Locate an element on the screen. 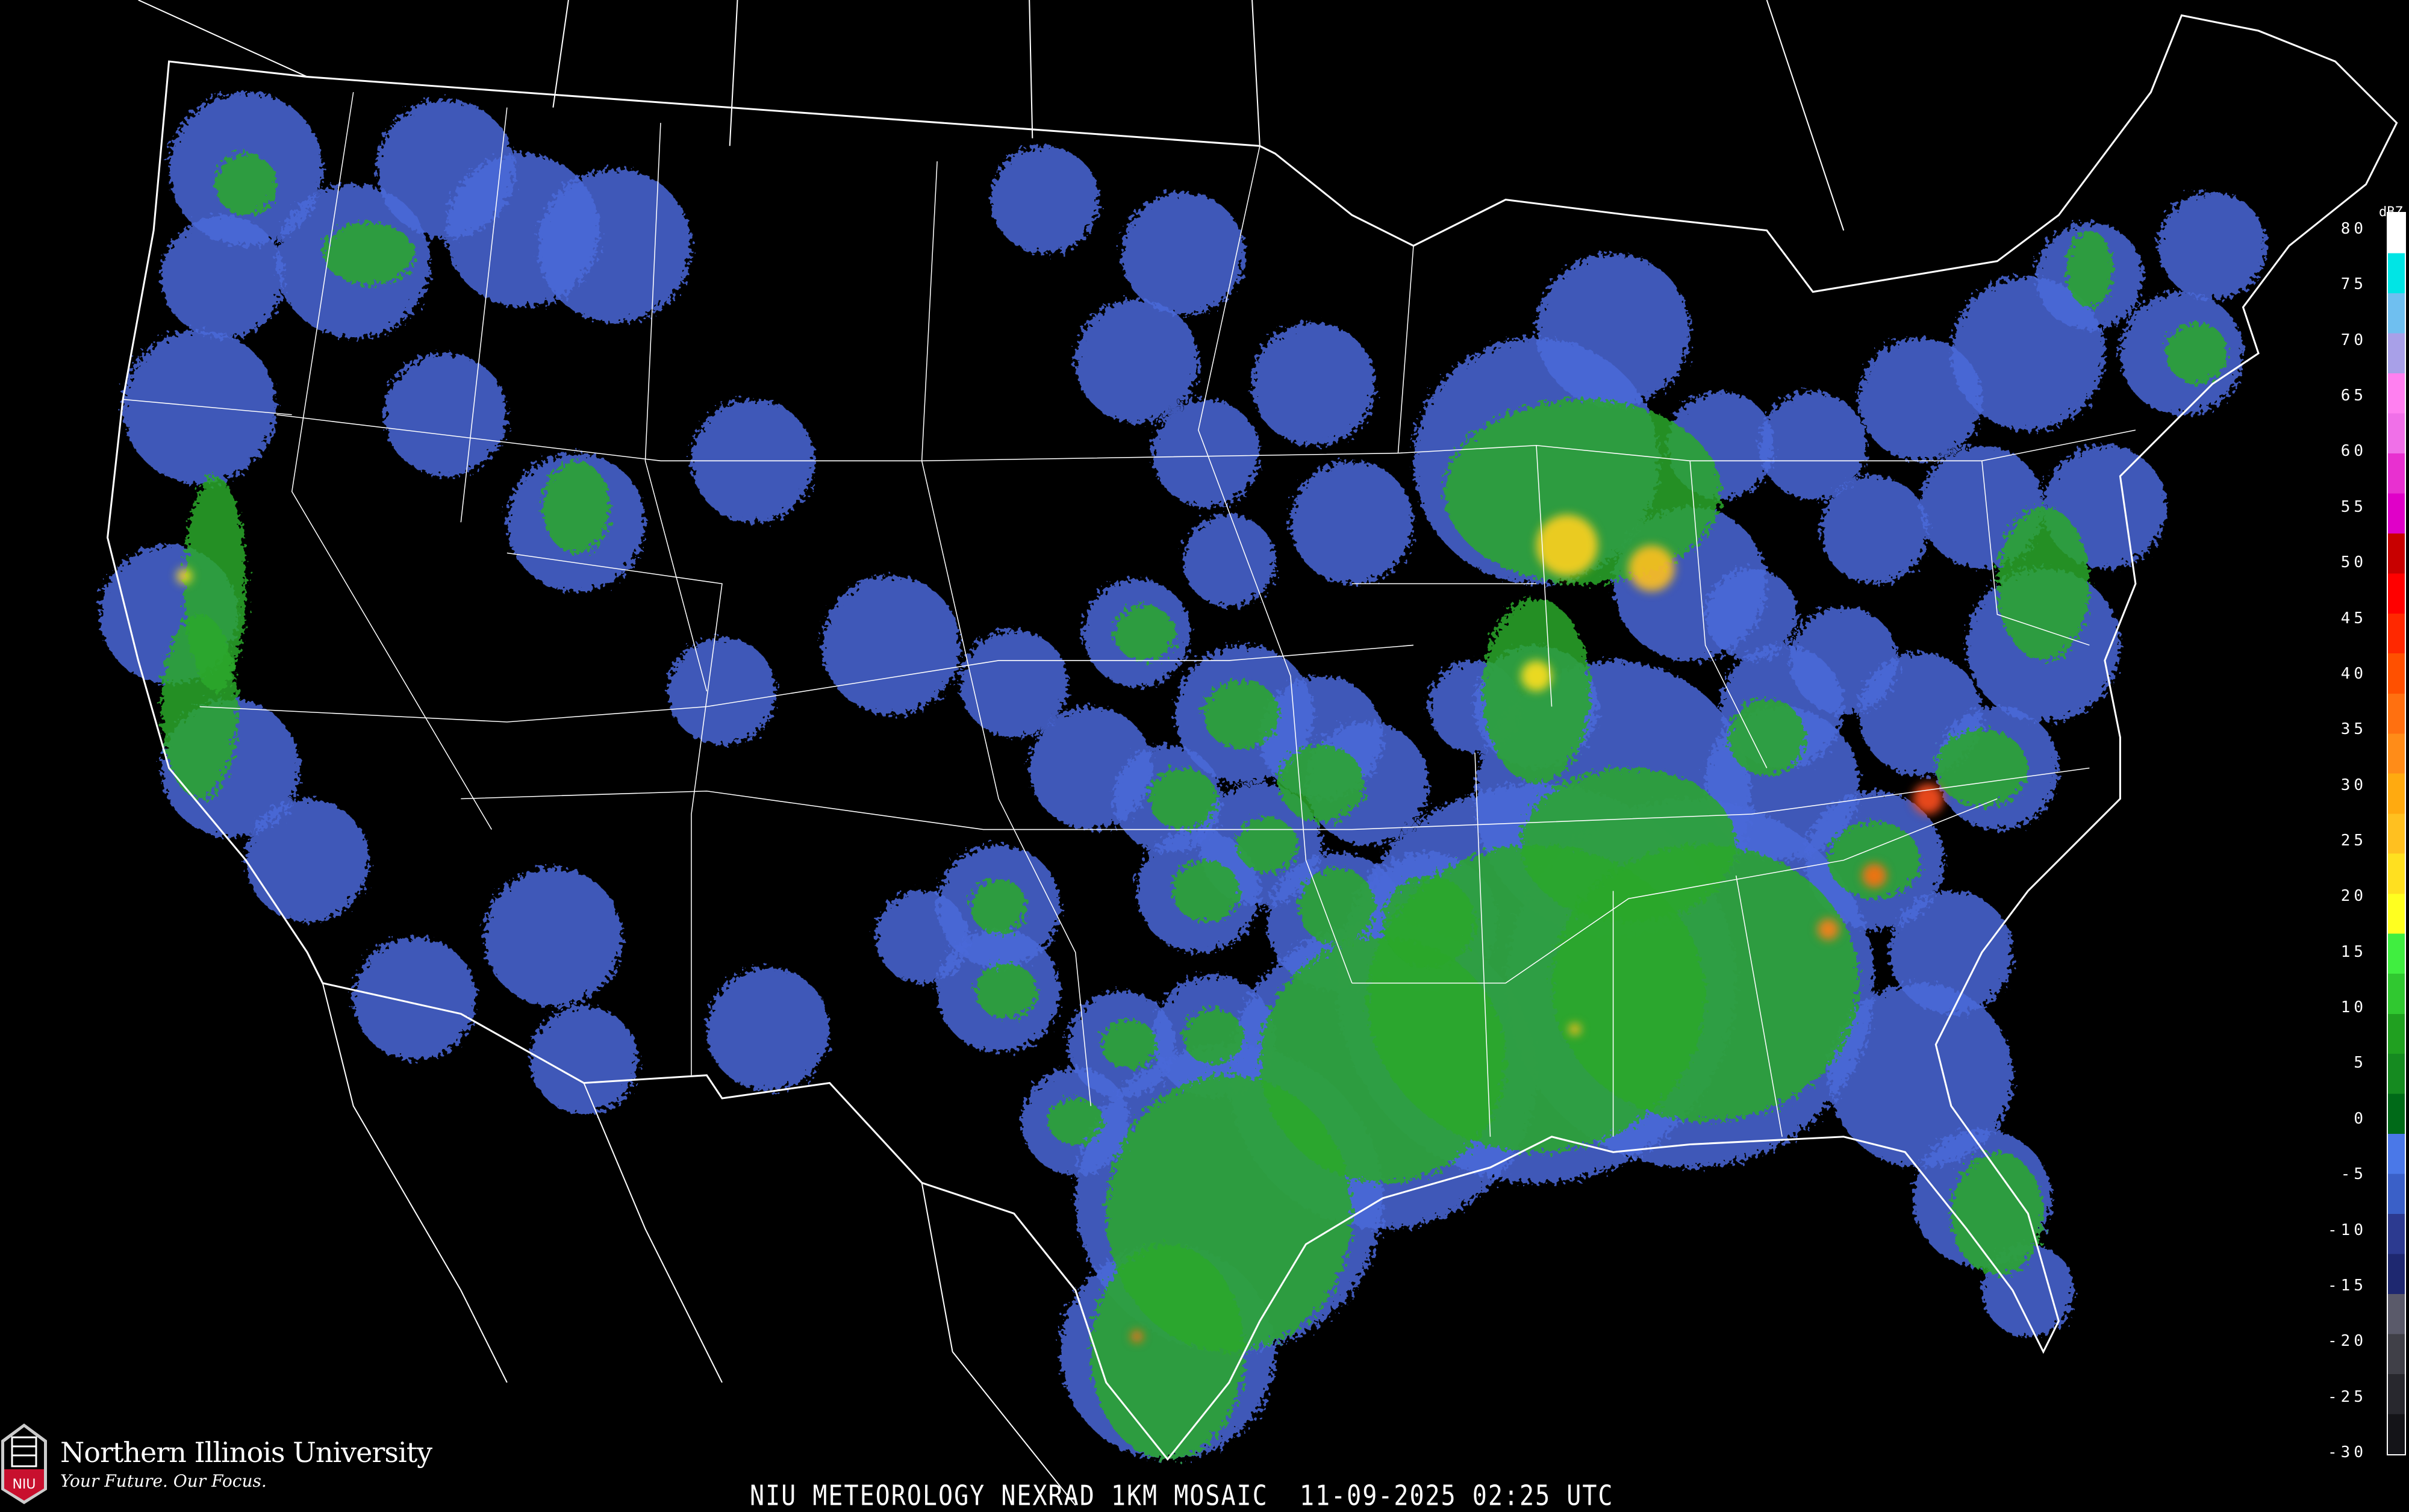 The width and height of the screenshot is (2409, 1512). canada-boundaries is located at coordinates (991, 115).